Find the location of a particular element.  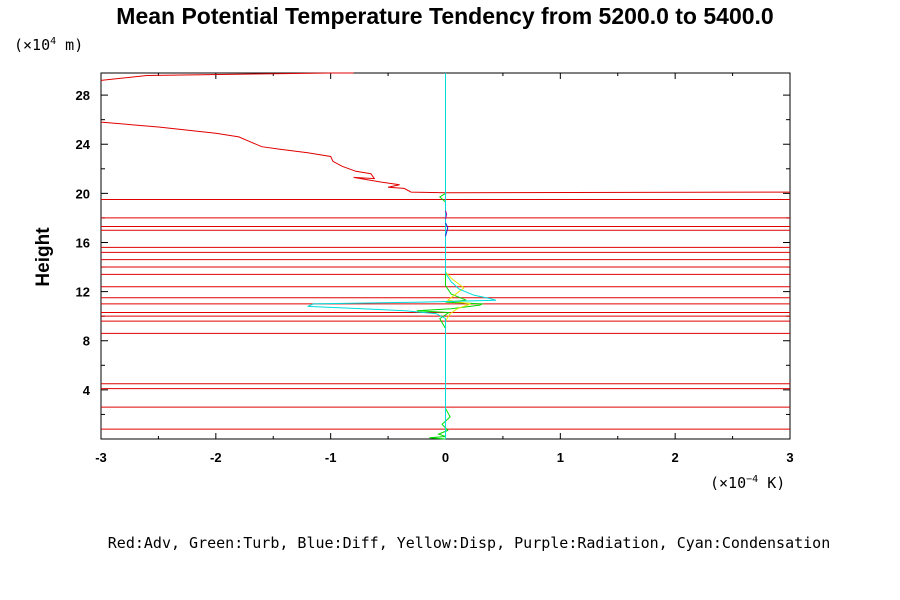

x-unit-suffix: K) is located at coordinates (771, 483).